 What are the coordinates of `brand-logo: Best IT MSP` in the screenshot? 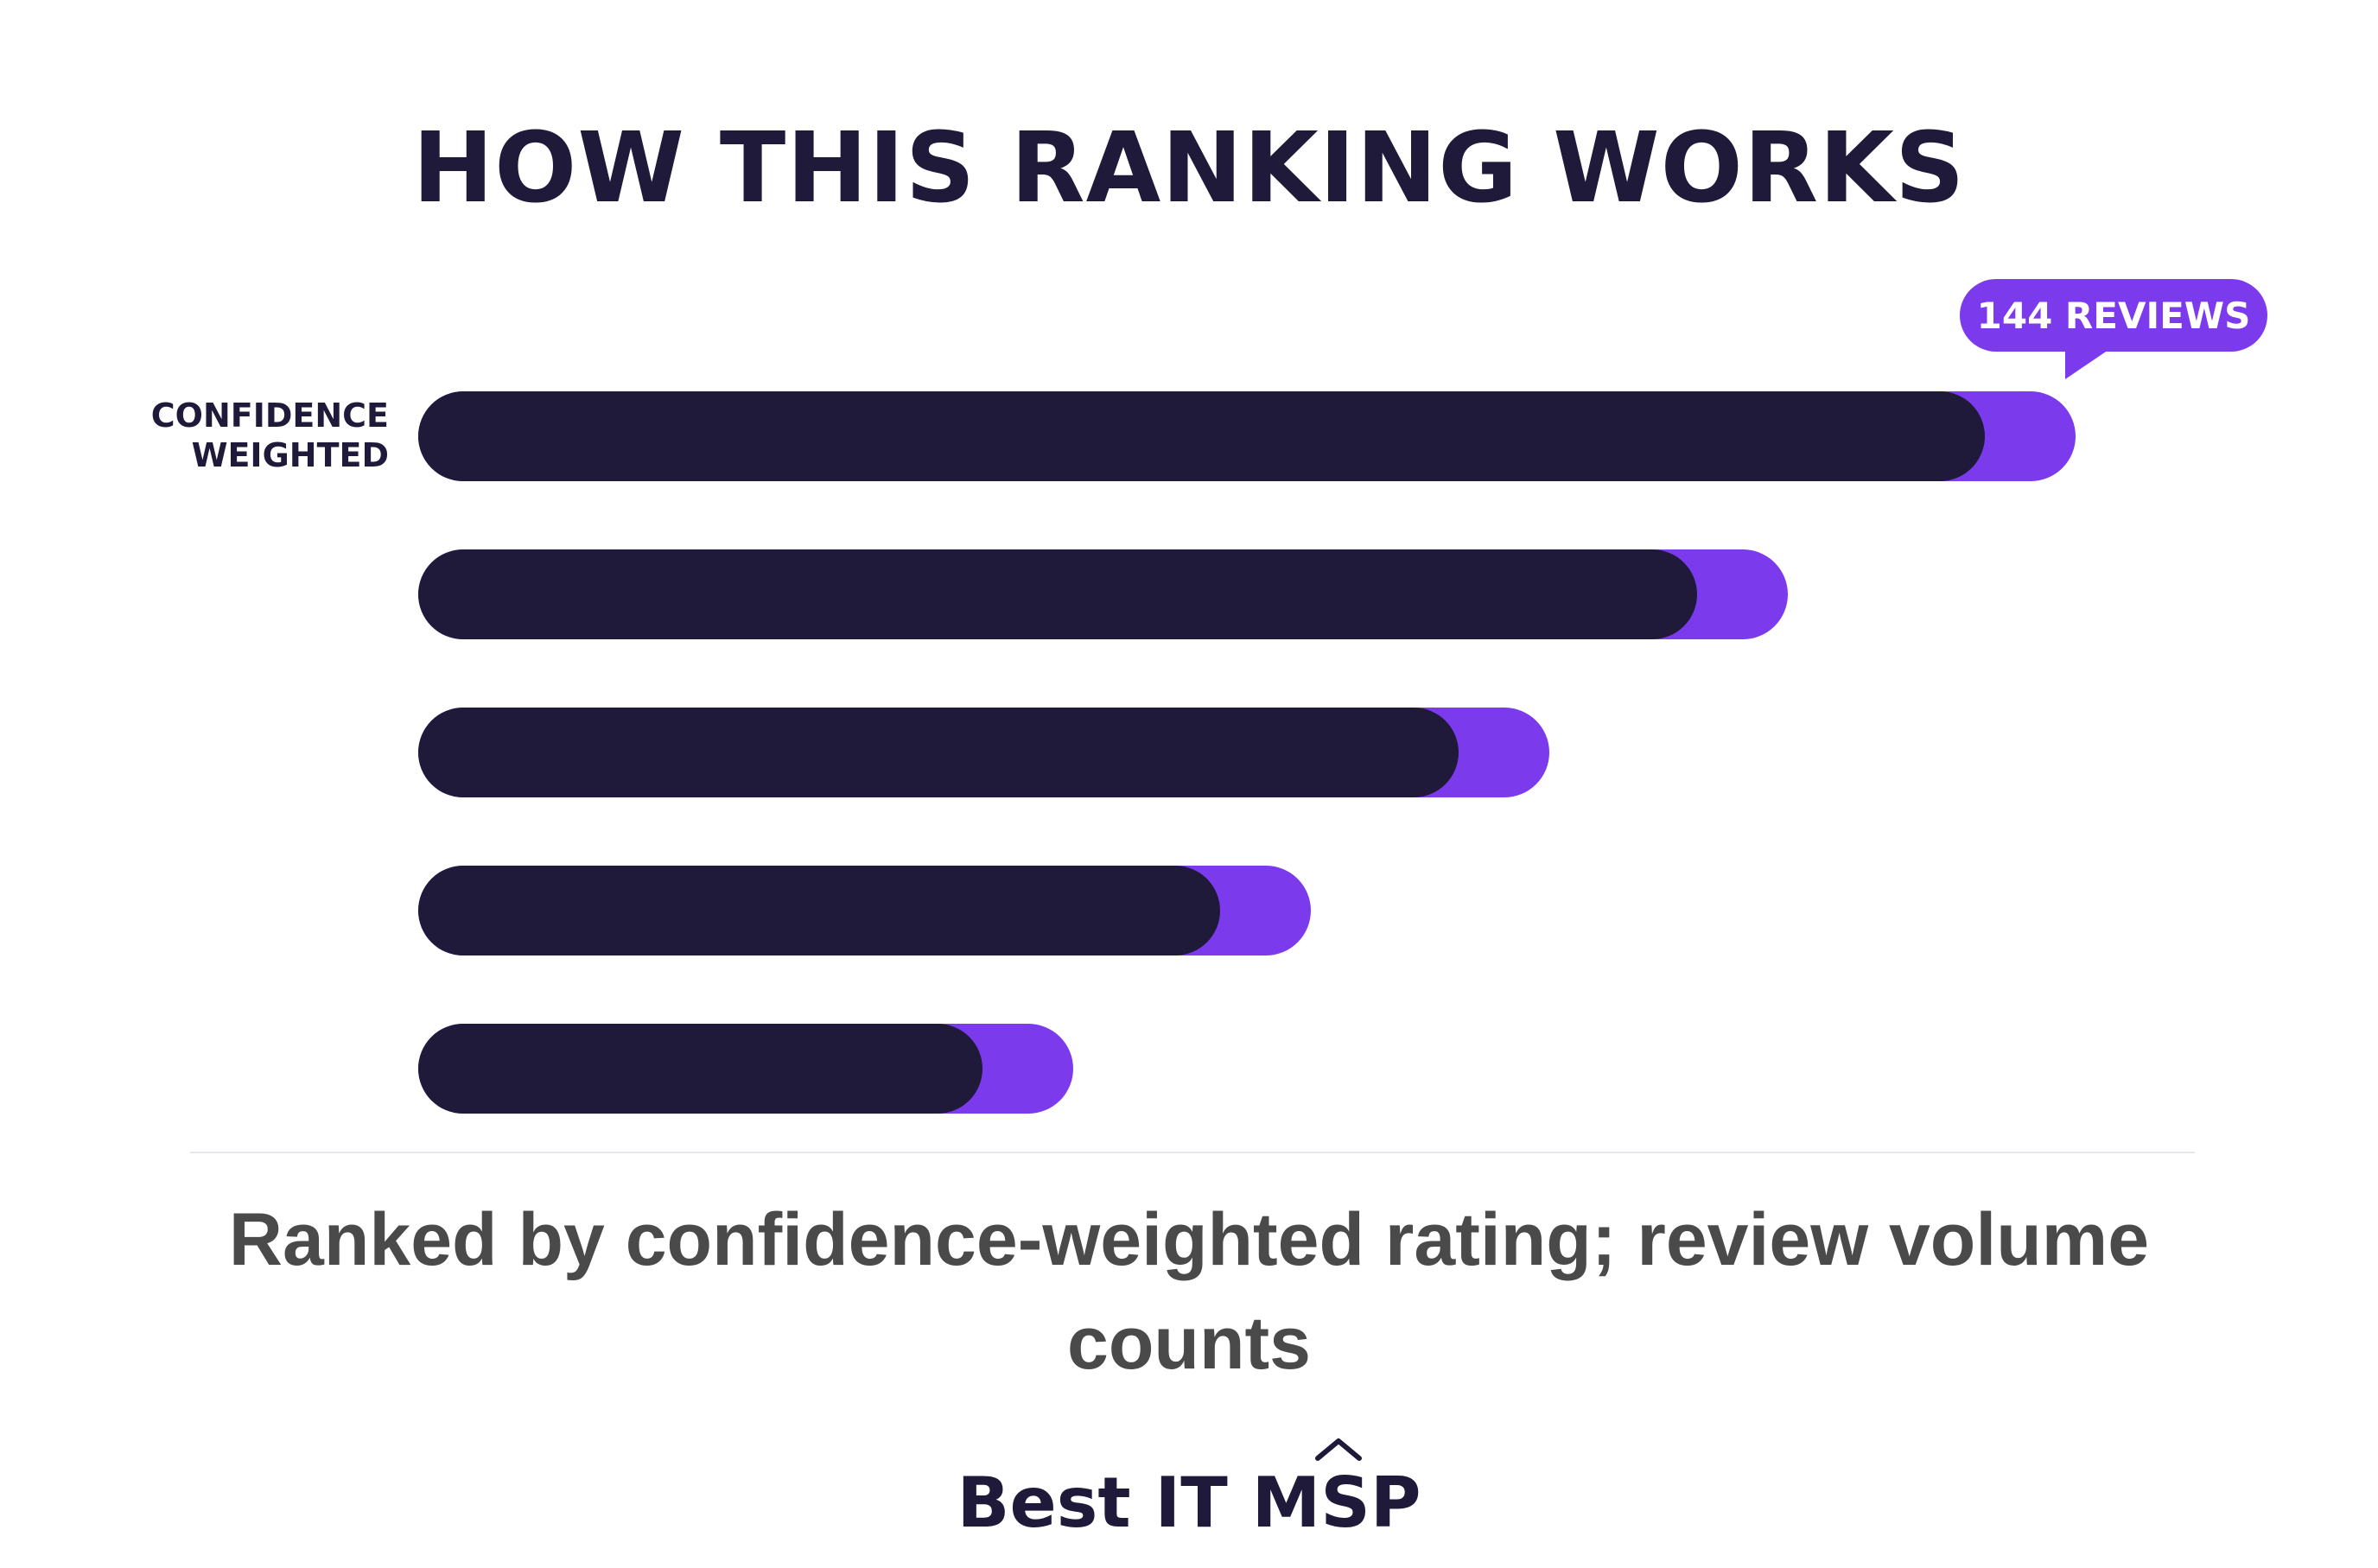 It's located at (1189, 1492).